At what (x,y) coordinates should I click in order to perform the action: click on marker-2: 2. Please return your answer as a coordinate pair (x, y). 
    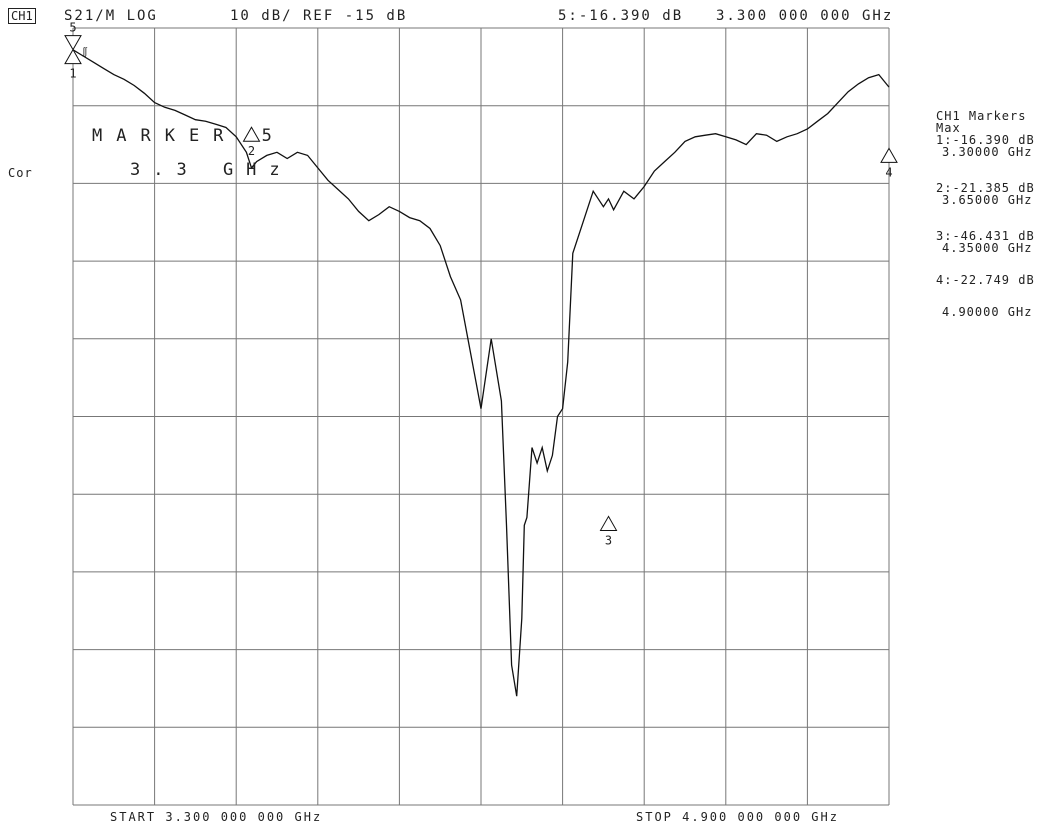
    Looking at the image, I should click on (251, 142).